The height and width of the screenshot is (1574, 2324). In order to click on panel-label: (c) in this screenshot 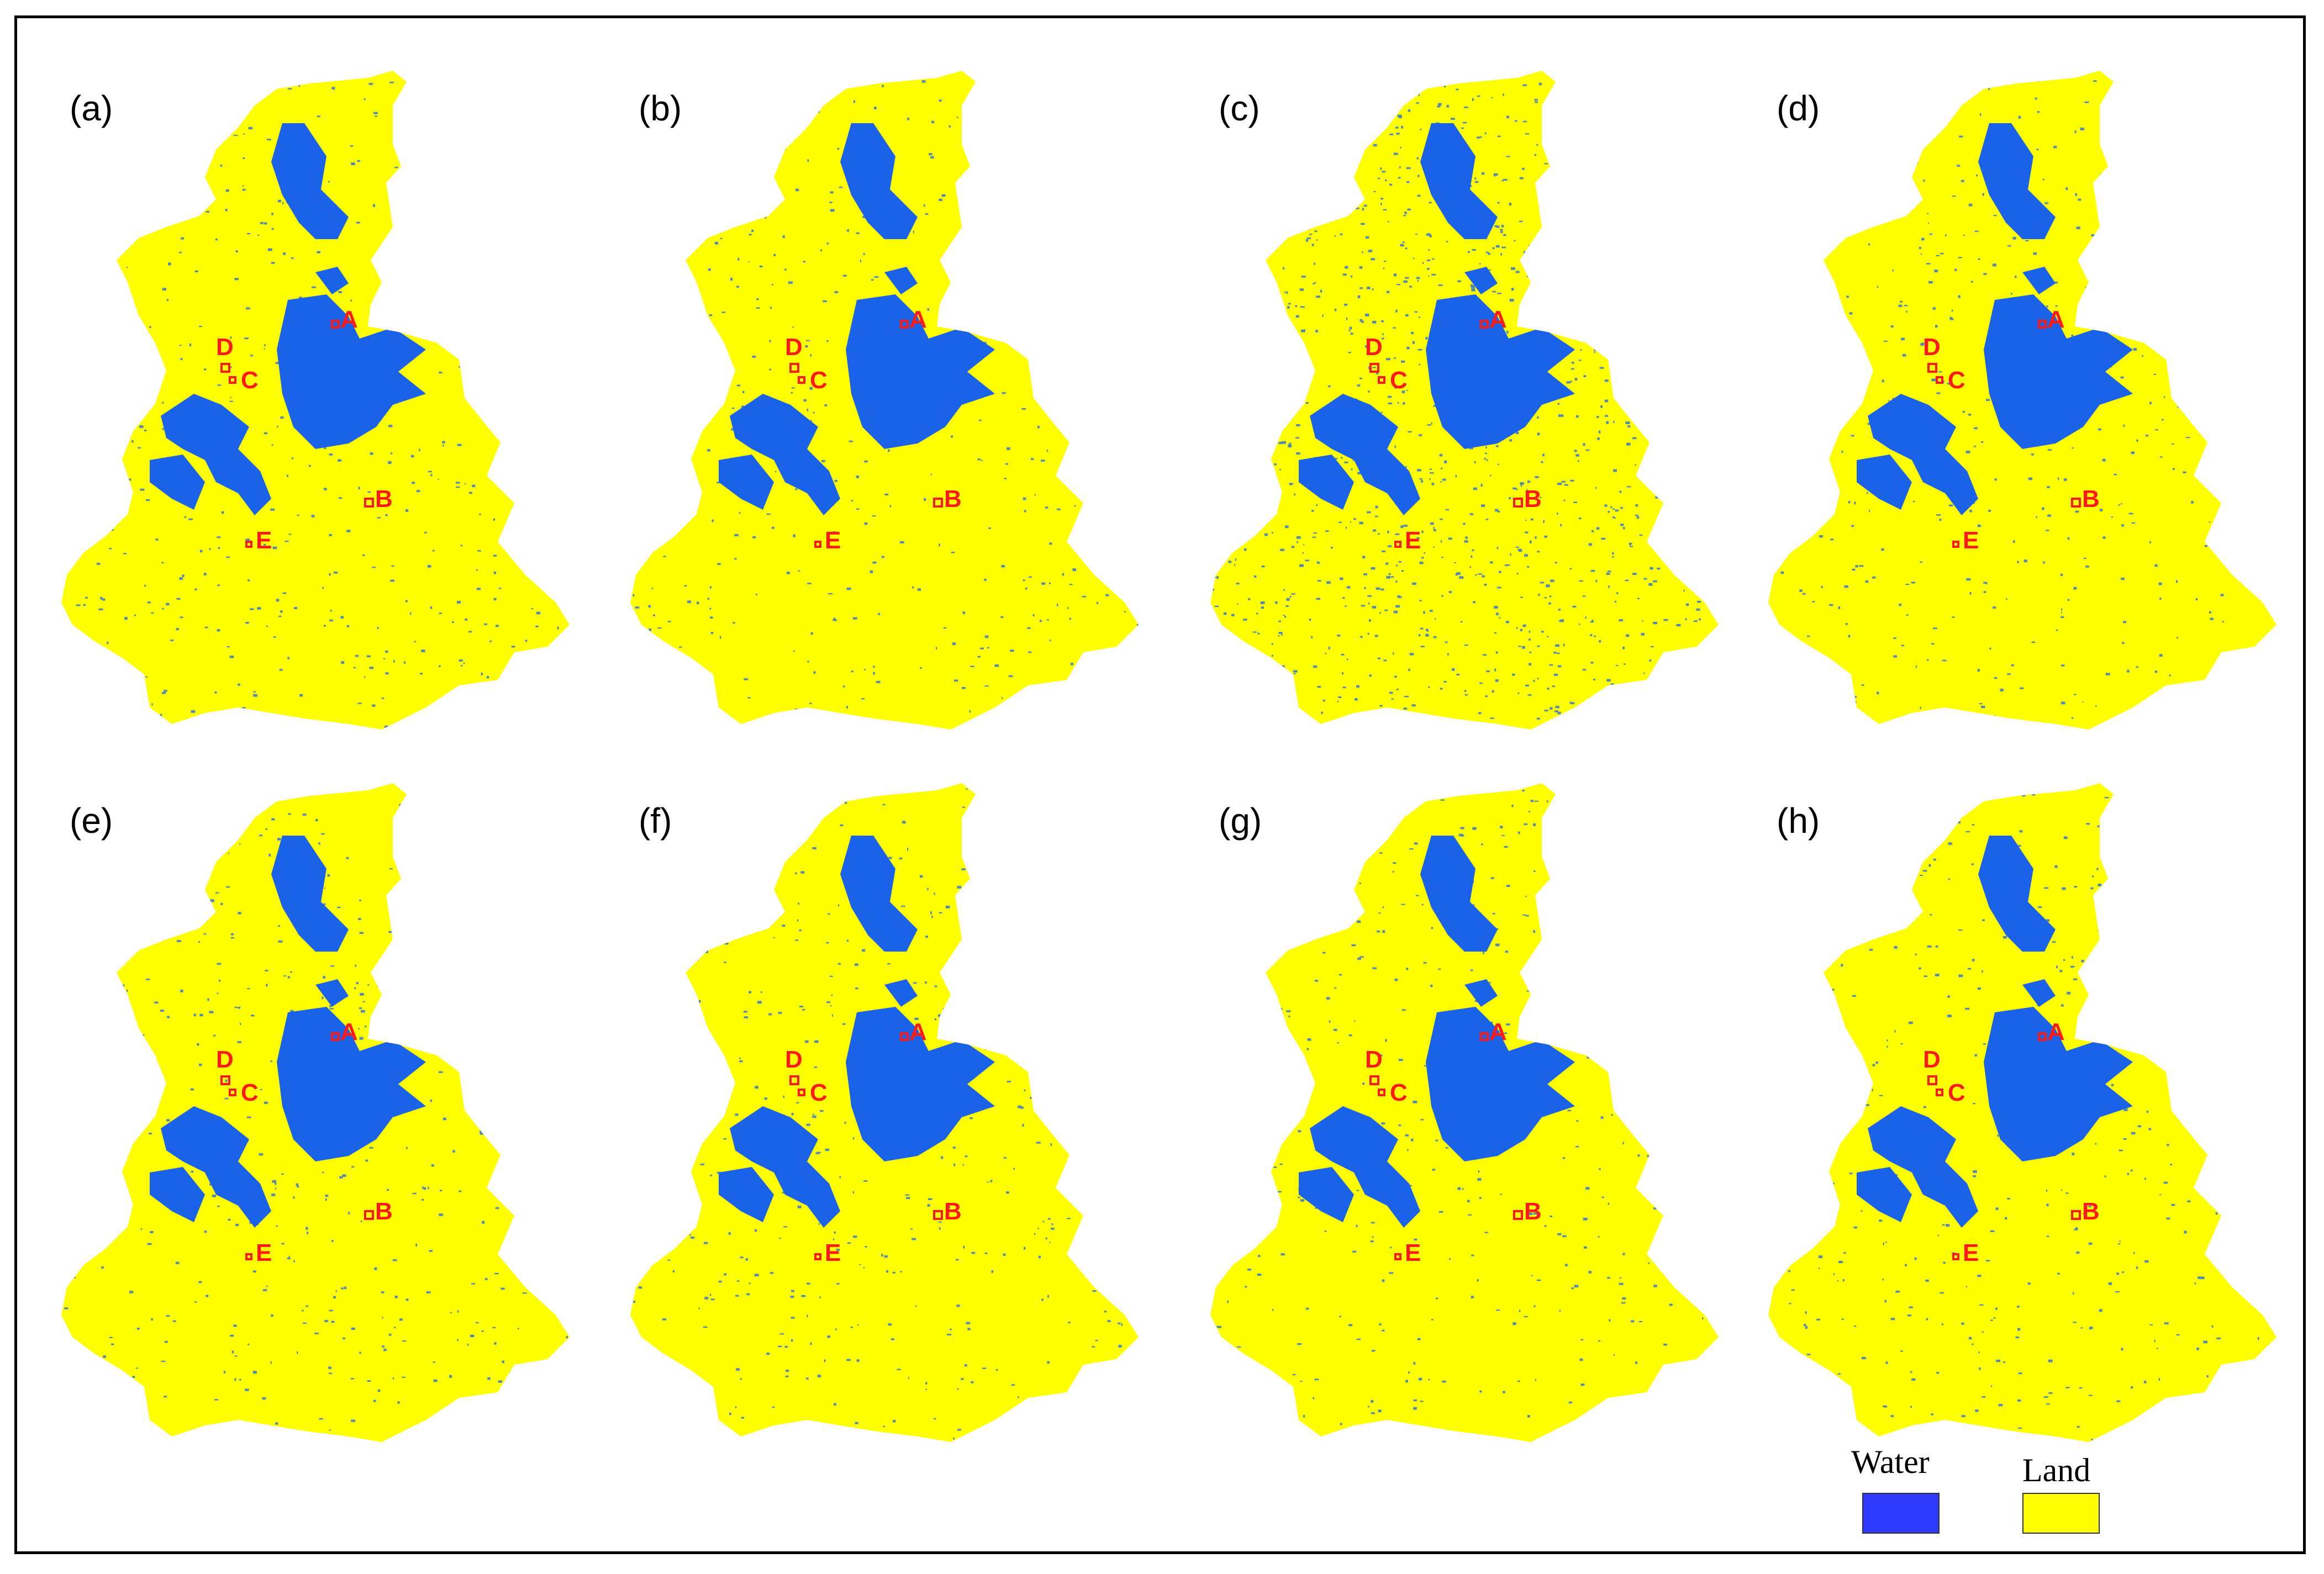, I will do `click(1239, 108)`.